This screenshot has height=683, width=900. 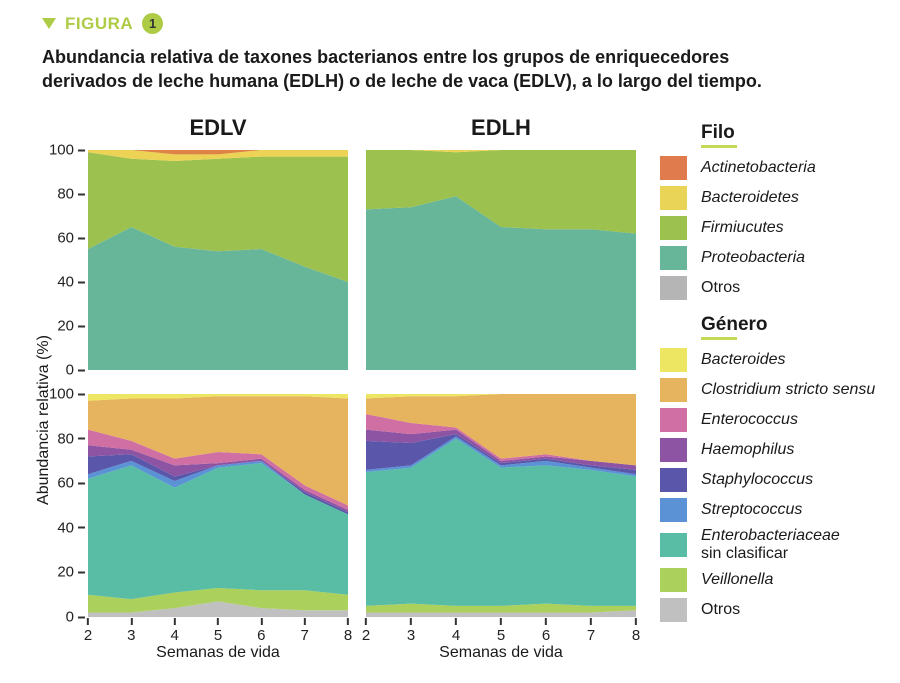 I want to click on y-tick-label: 0, so click(x=69, y=617).